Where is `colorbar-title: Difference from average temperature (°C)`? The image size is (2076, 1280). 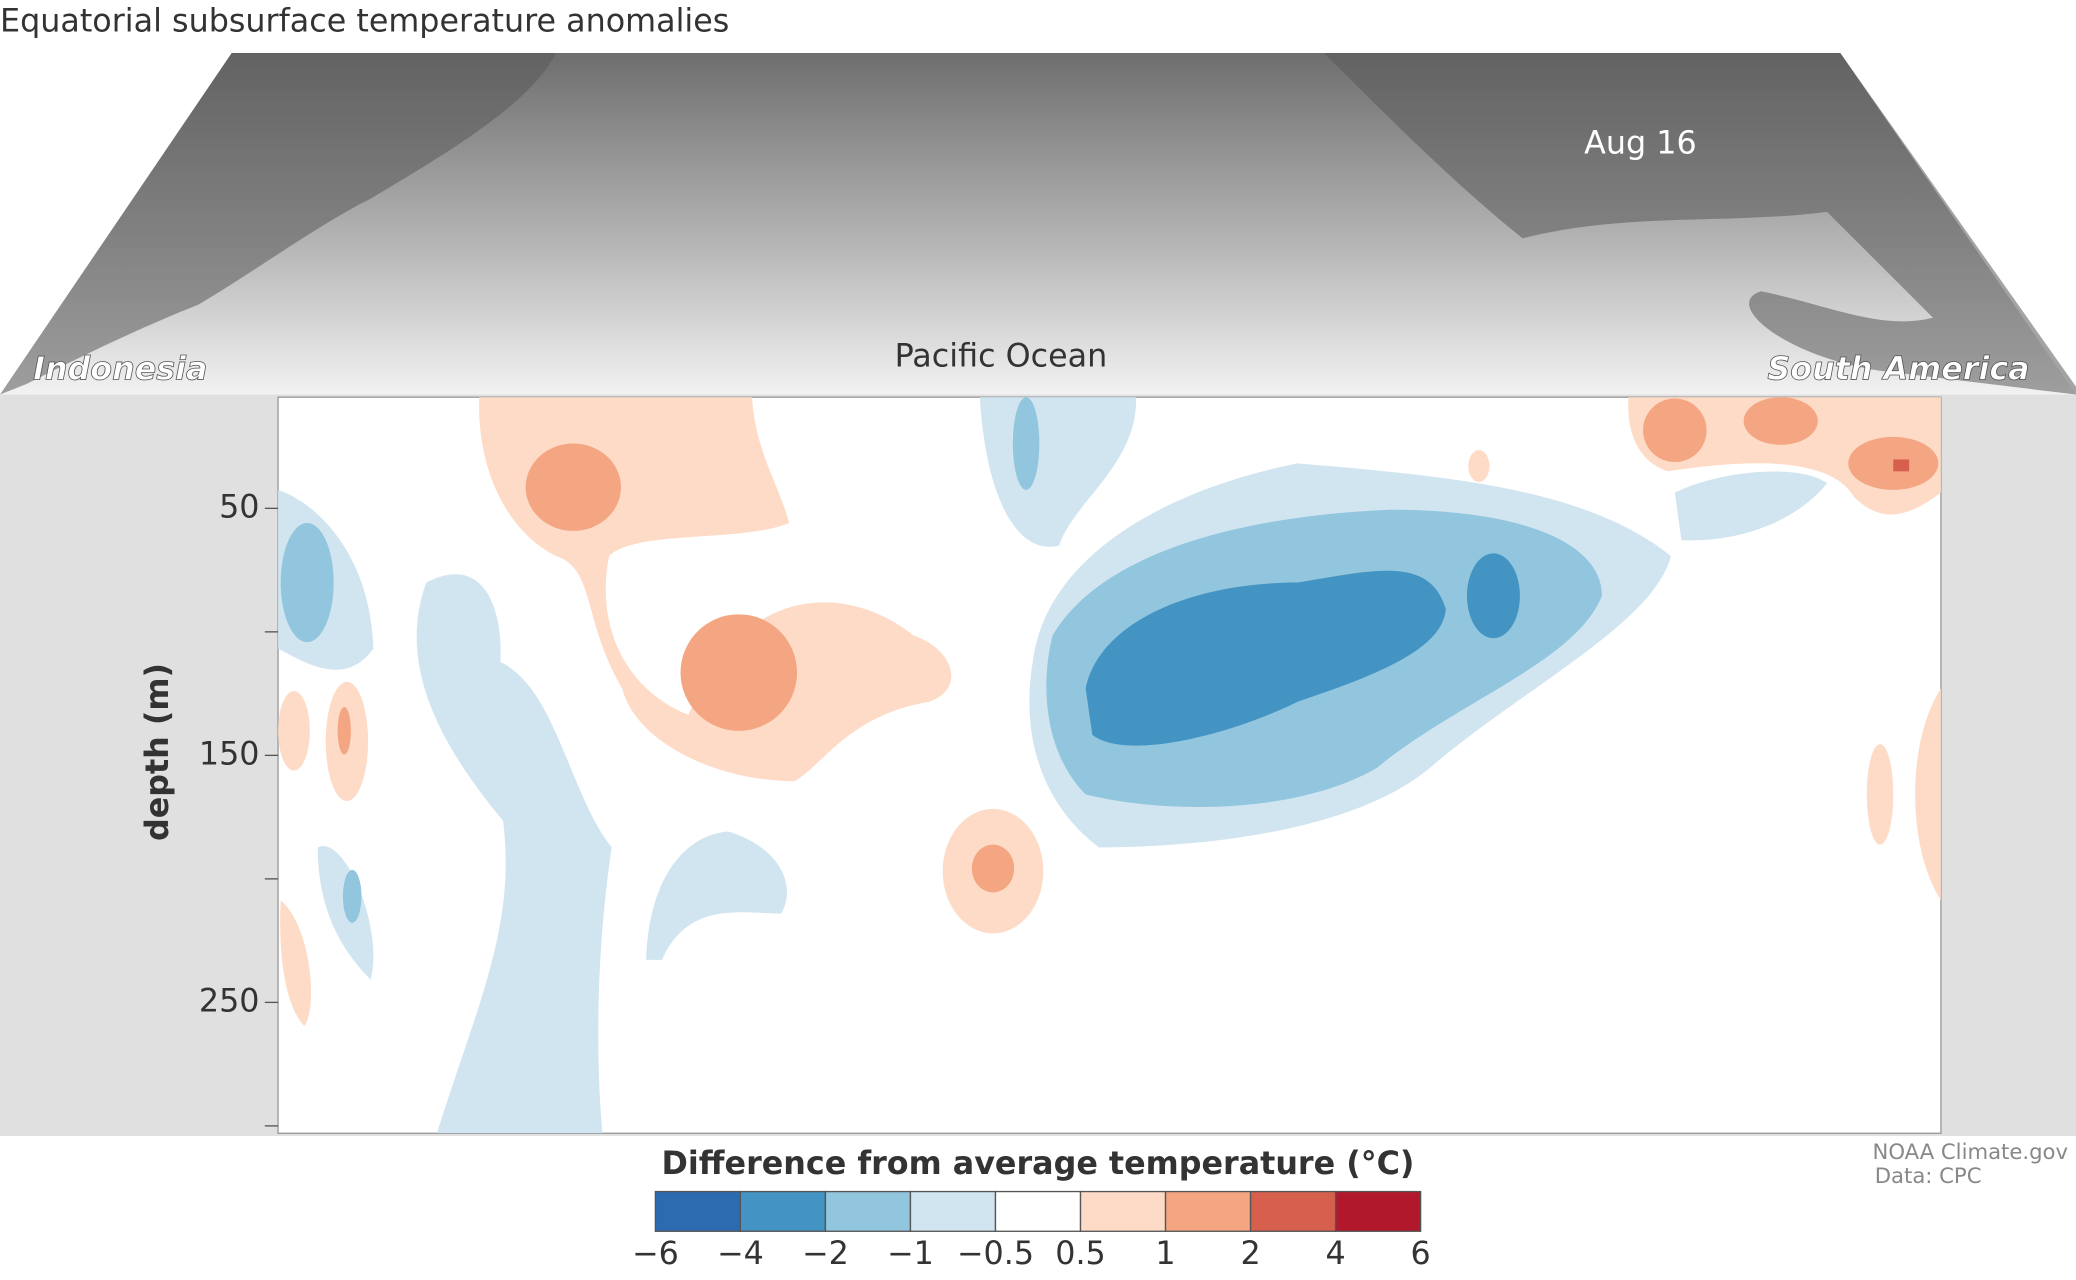
colorbar-title: Difference from average temperature (°C) is located at coordinates (1038, 1164).